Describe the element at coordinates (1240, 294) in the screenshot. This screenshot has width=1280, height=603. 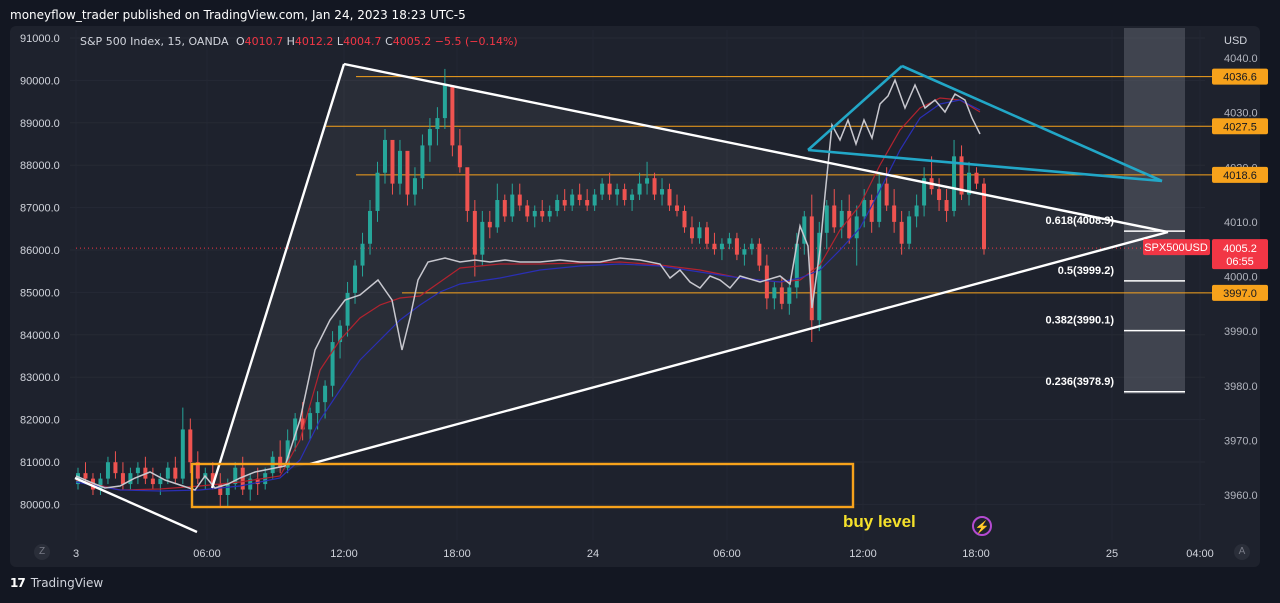
I see `level-price-tag-text: 3997.0` at that location.